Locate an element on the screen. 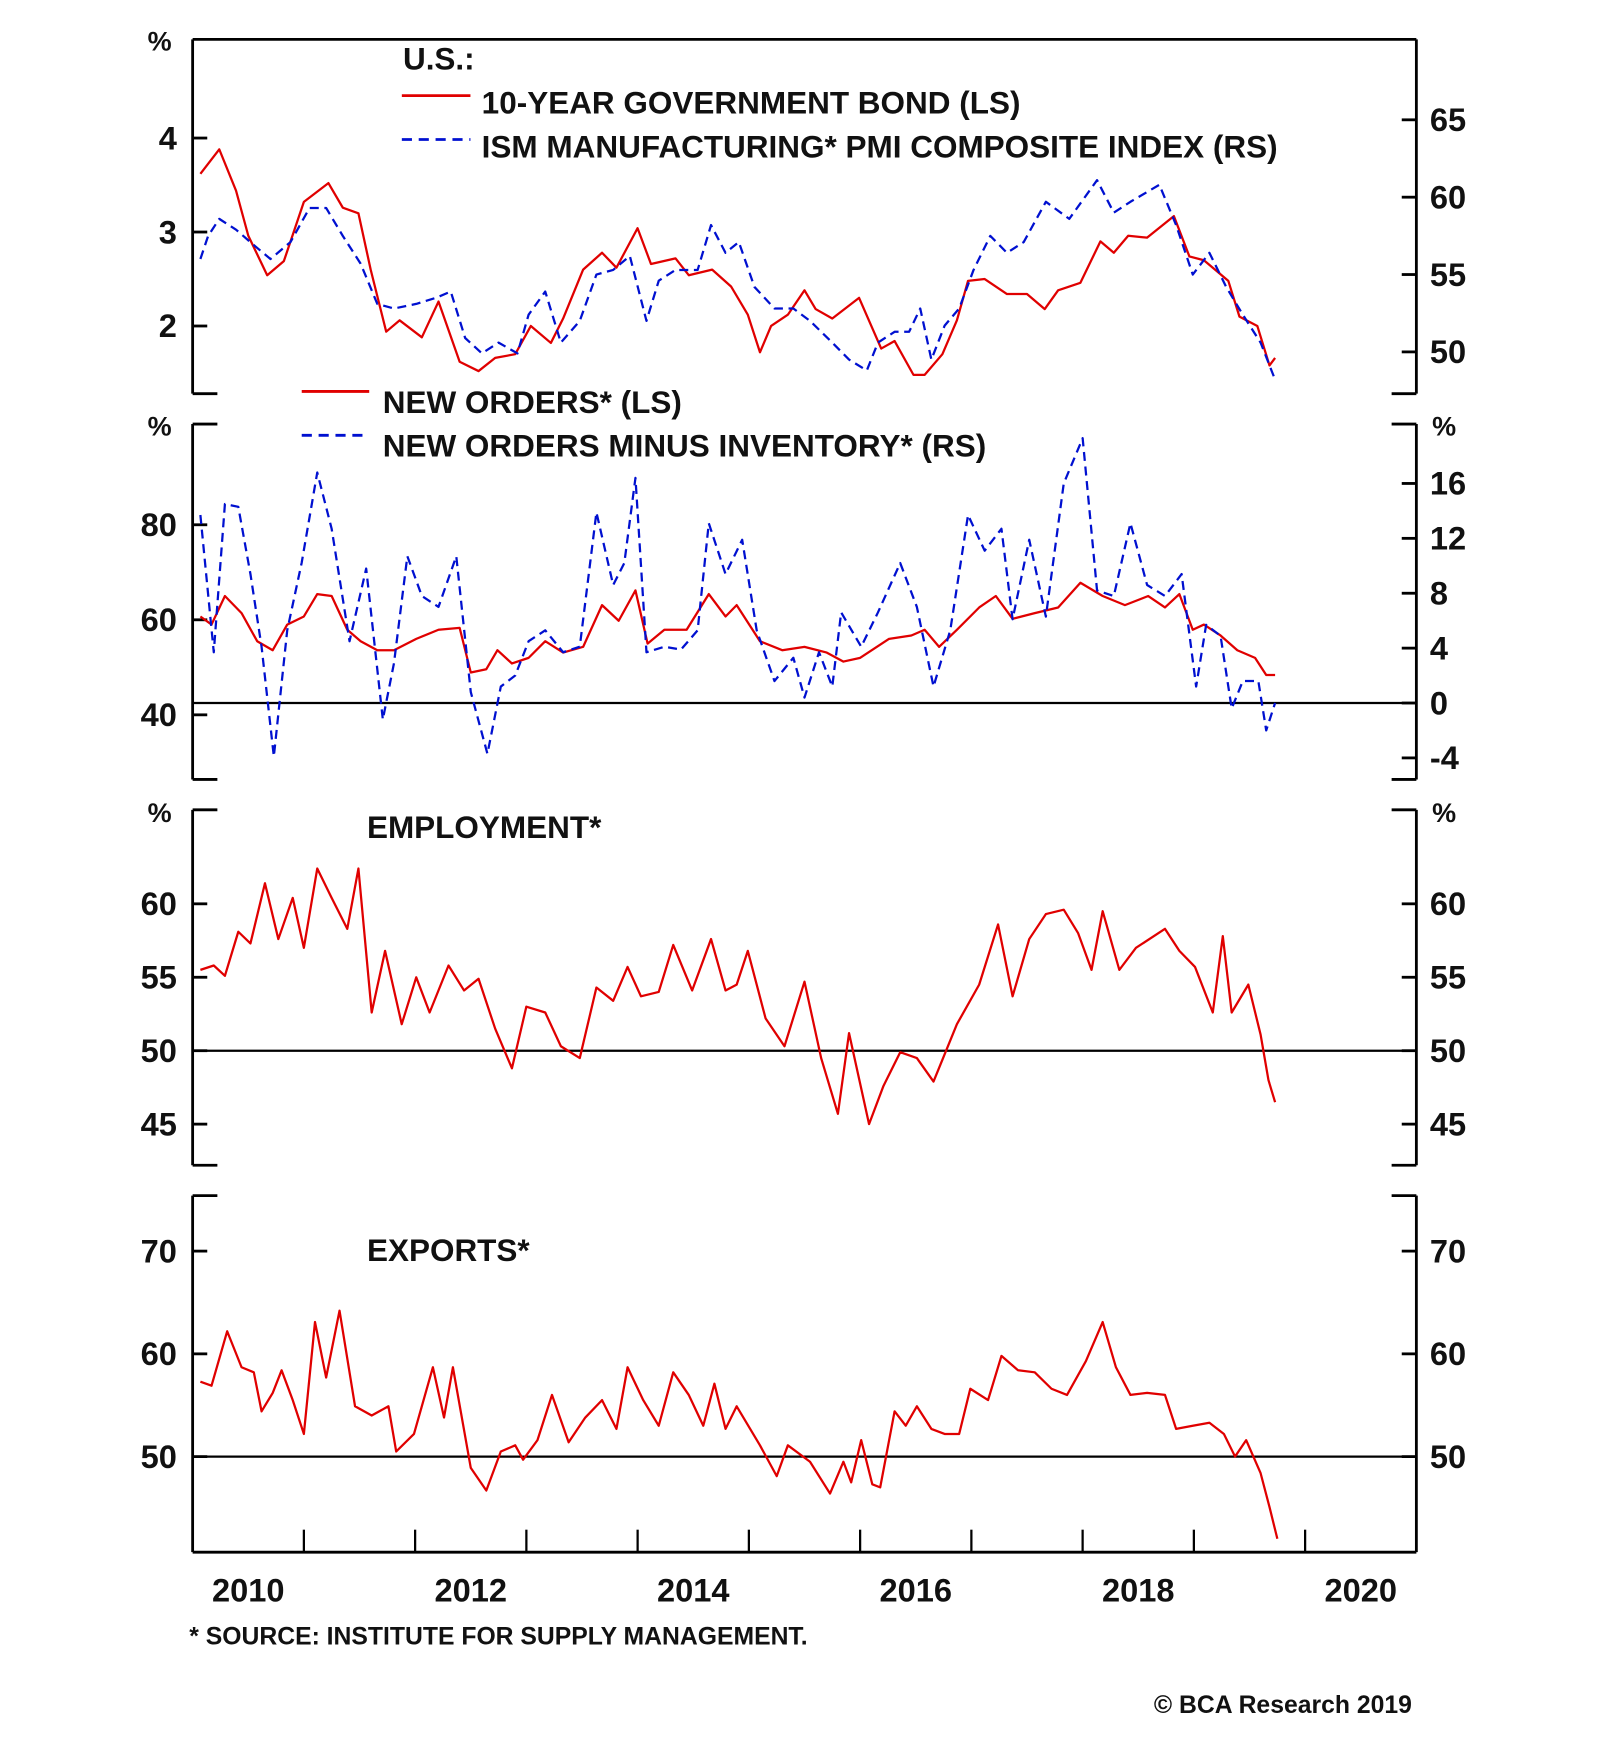 Image resolution: width=1600 pixels, height=1763 pixels. panel4-left-tick-label: 60 is located at coordinates (159, 1353).